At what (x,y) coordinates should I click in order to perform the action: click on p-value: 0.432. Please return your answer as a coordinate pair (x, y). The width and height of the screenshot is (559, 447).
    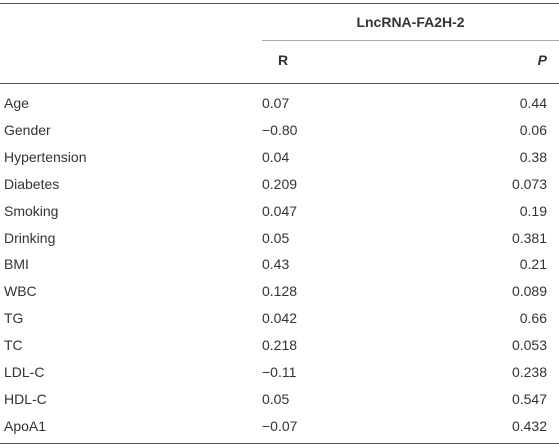
    Looking at the image, I should click on (529, 425).